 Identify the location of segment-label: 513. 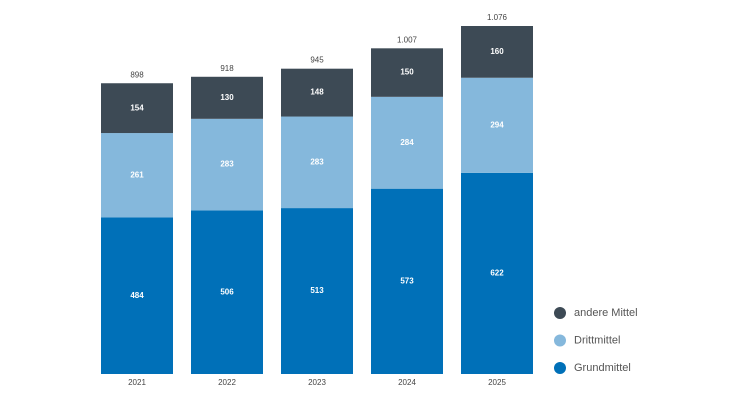
(317, 290).